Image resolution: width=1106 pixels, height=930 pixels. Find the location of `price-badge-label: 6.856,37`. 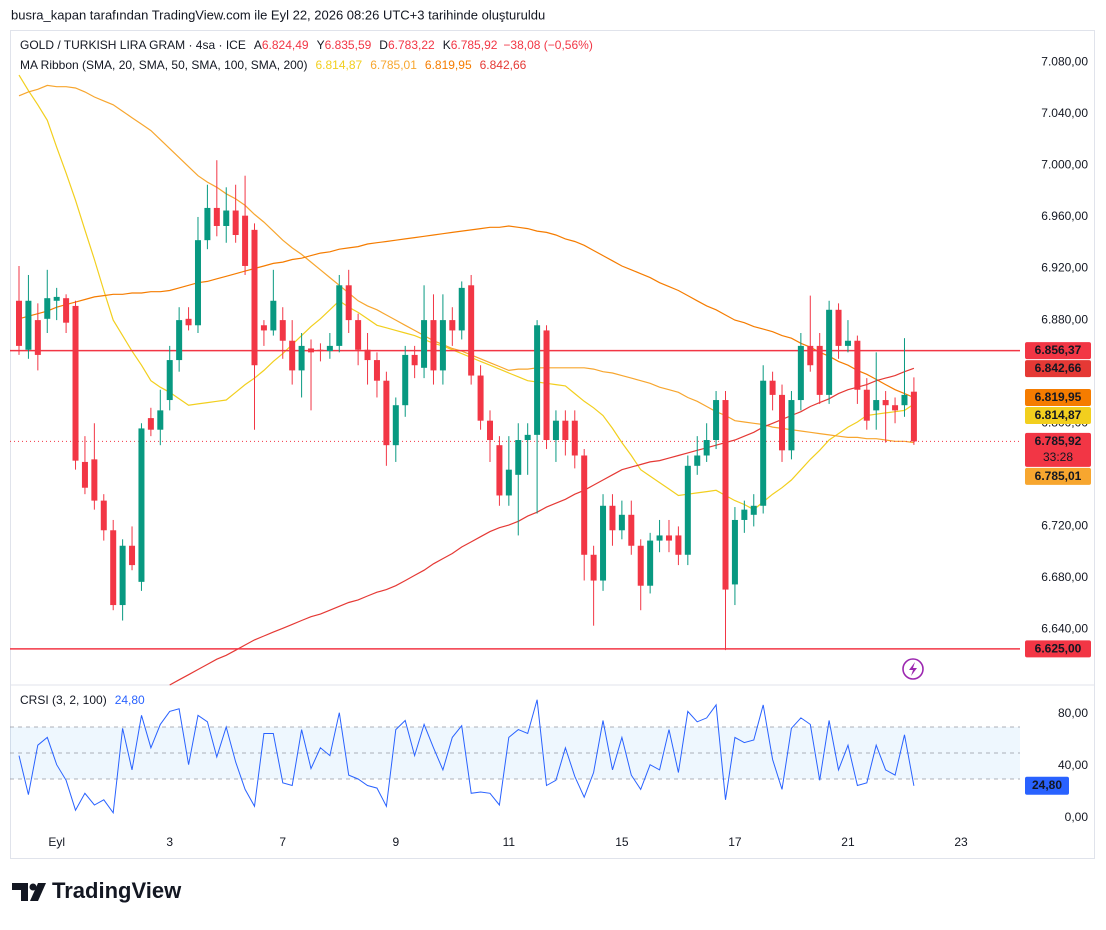

price-badge-label: 6.856,37 is located at coordinates (1058, 350).